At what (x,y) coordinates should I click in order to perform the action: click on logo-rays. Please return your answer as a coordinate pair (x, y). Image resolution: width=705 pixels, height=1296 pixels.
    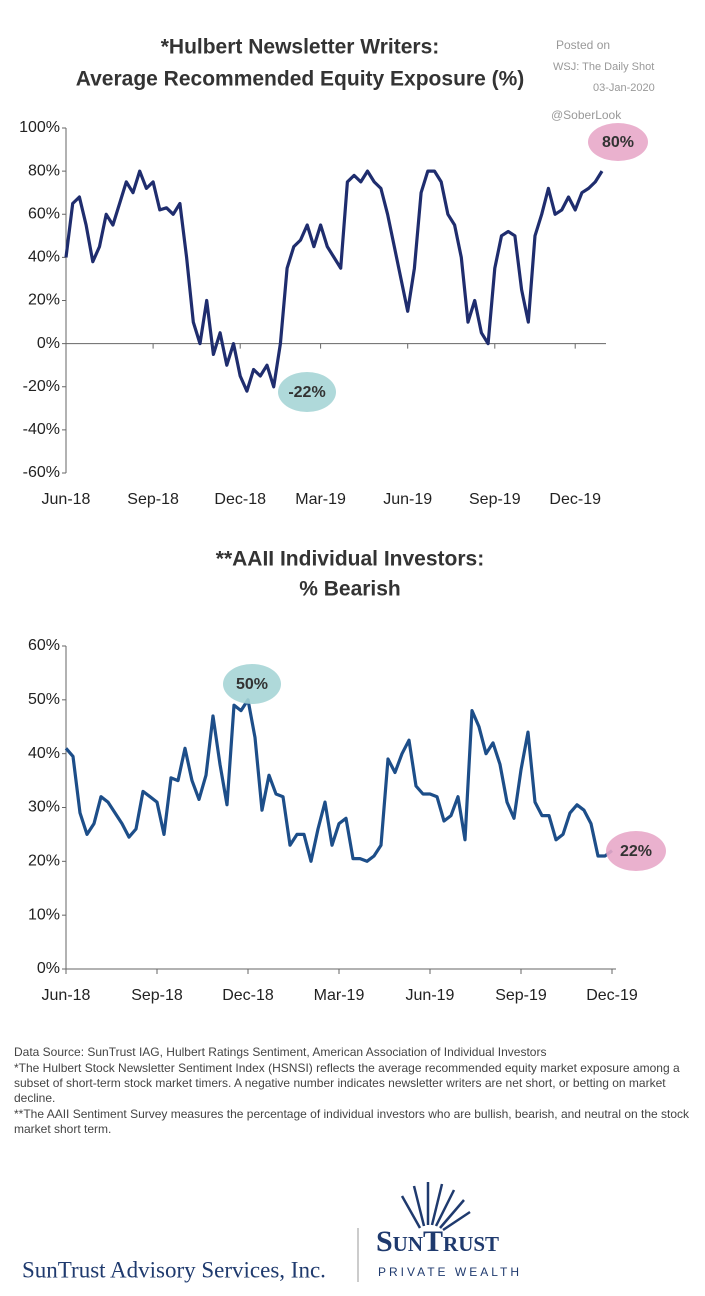
    Looking at the image, I should click on (435, 1207).